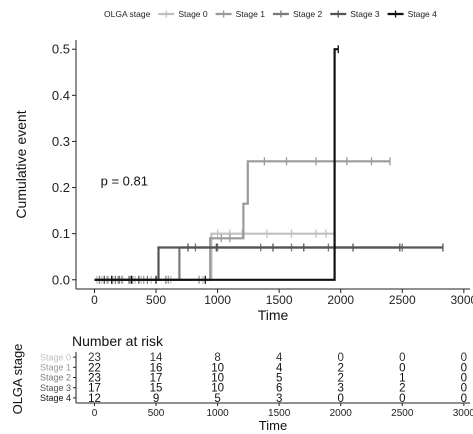 Image resolution: width=473 pixels, height=434 pixels. What do you see at coordinates (124, 180) in the screenshot?
I see `p-value-annotation: p = 0.81` at bounding box center [124, 180].